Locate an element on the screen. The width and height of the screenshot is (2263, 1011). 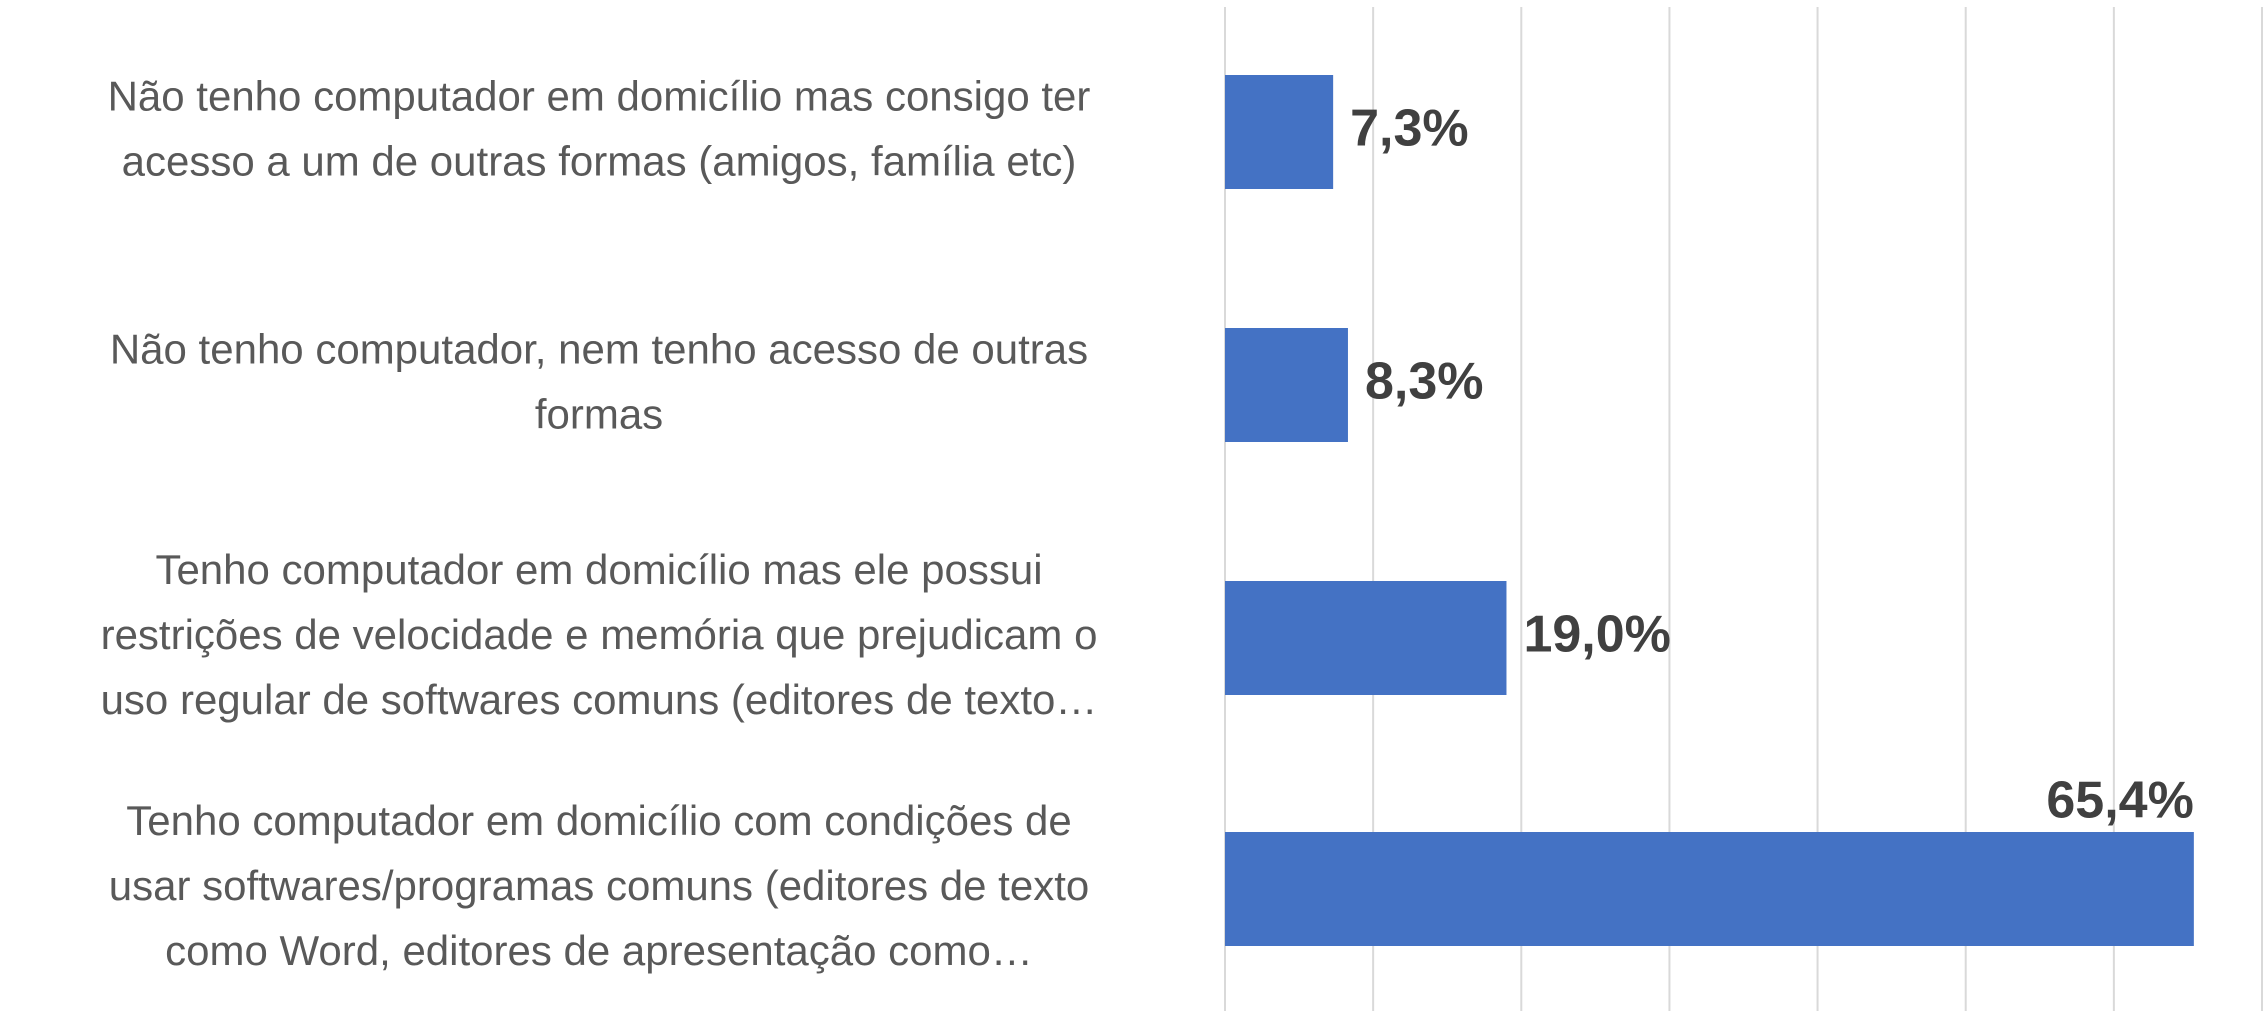
value-label: 7,3% is located at coordinates (1409, 129).